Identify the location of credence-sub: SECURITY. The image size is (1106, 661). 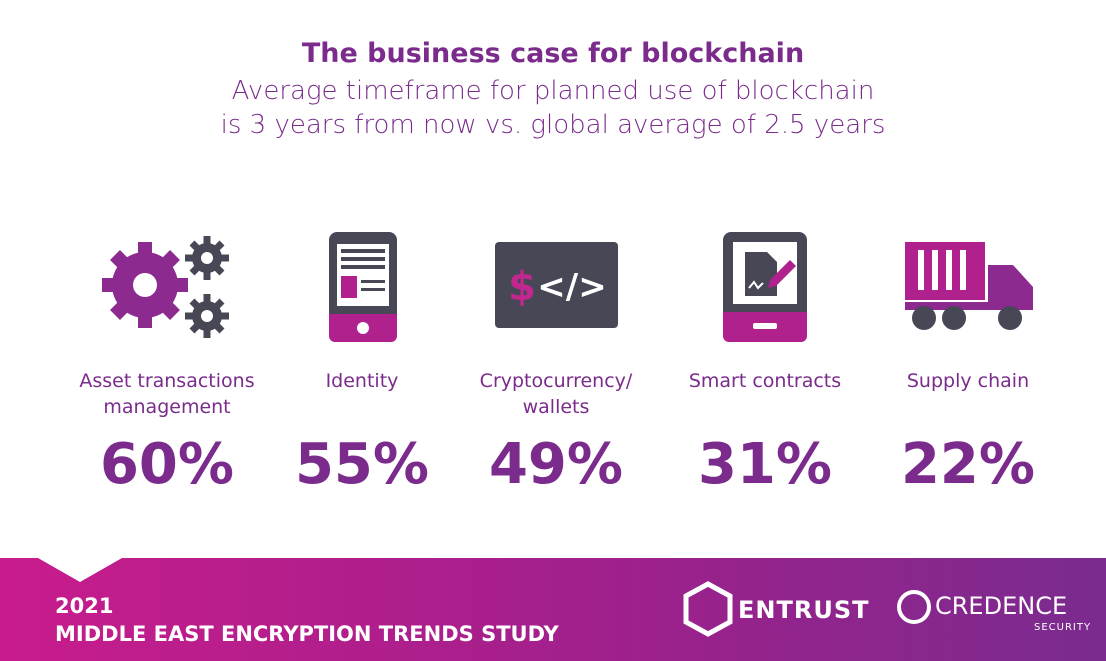
(1063, 627).